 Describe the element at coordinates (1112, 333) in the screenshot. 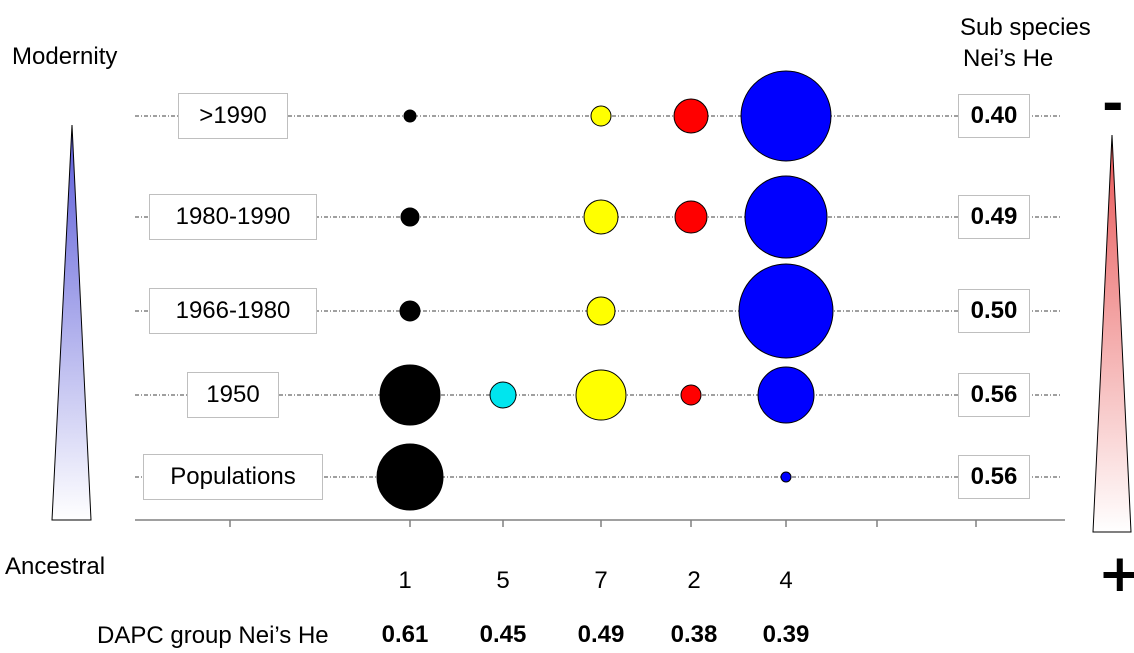

I see `he-gradient-triangle` at that location.